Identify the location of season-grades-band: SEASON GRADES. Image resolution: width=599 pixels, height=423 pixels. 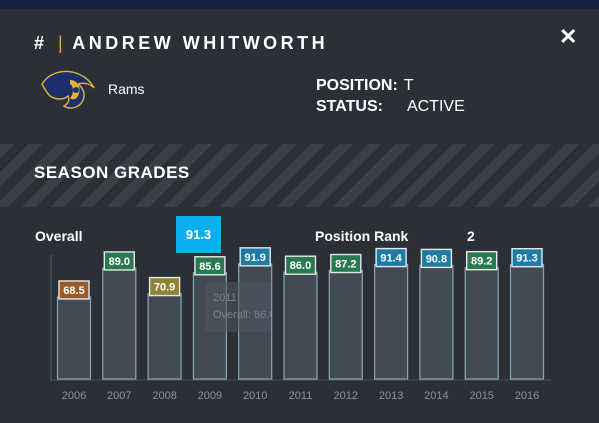
(299, 175).